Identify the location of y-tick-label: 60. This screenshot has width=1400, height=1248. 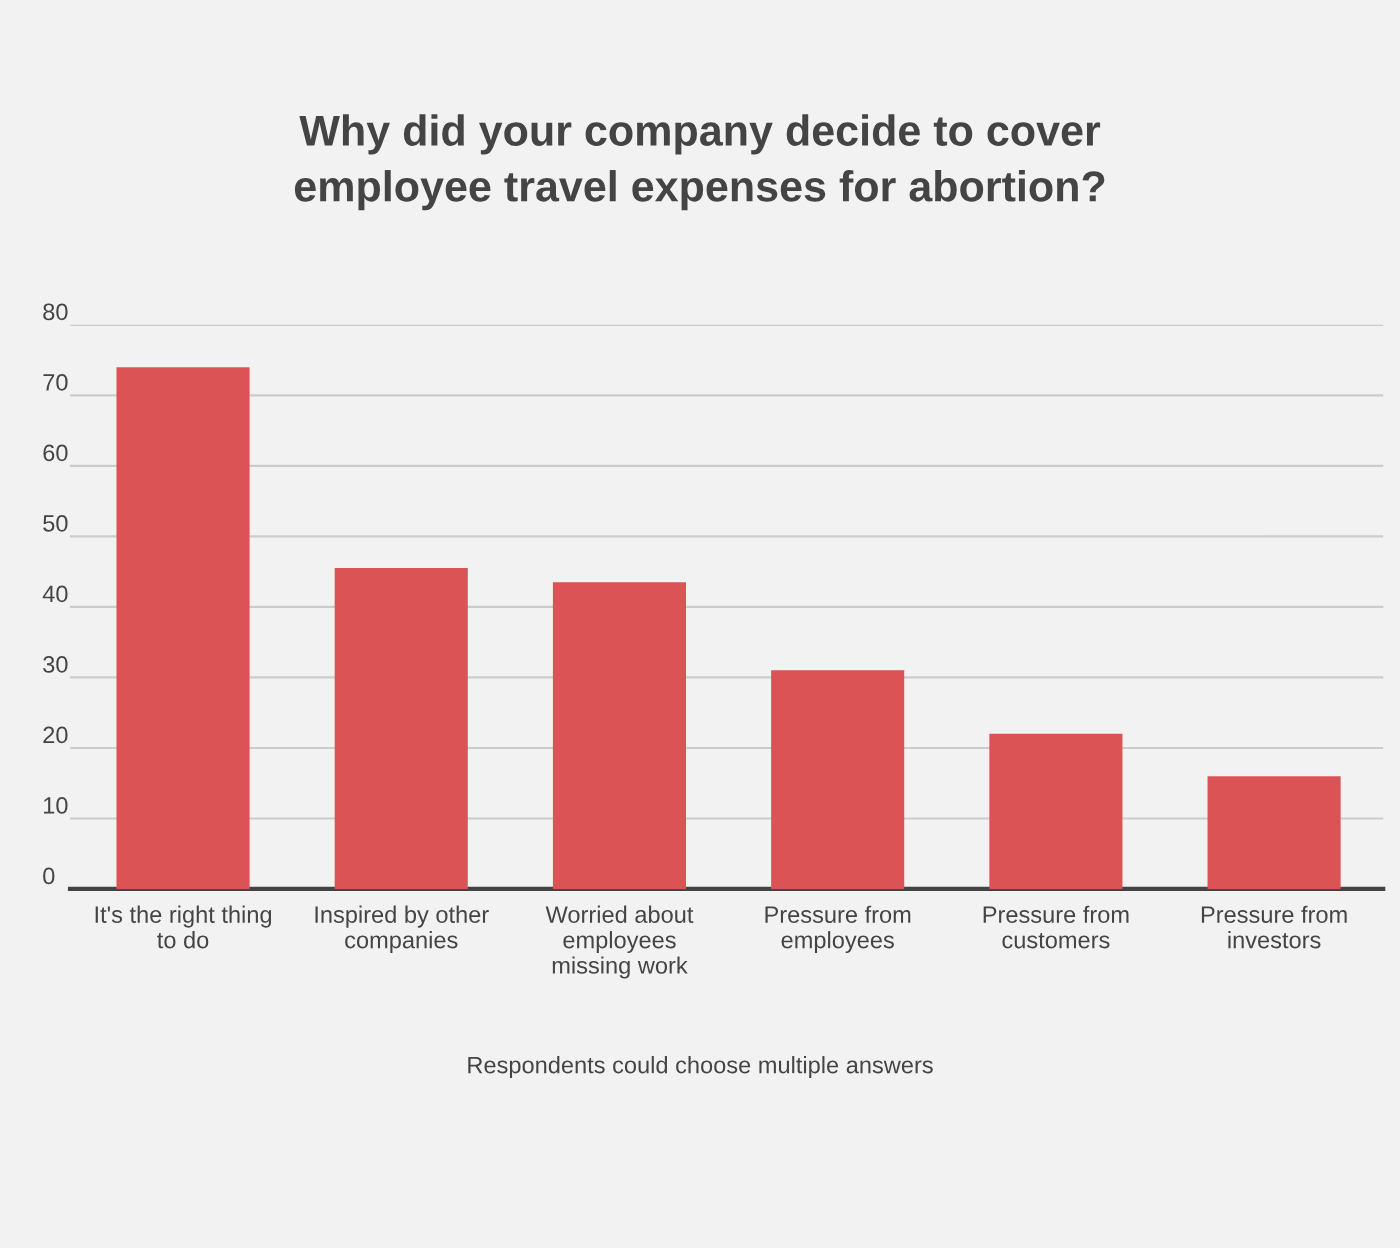
(55, 453).